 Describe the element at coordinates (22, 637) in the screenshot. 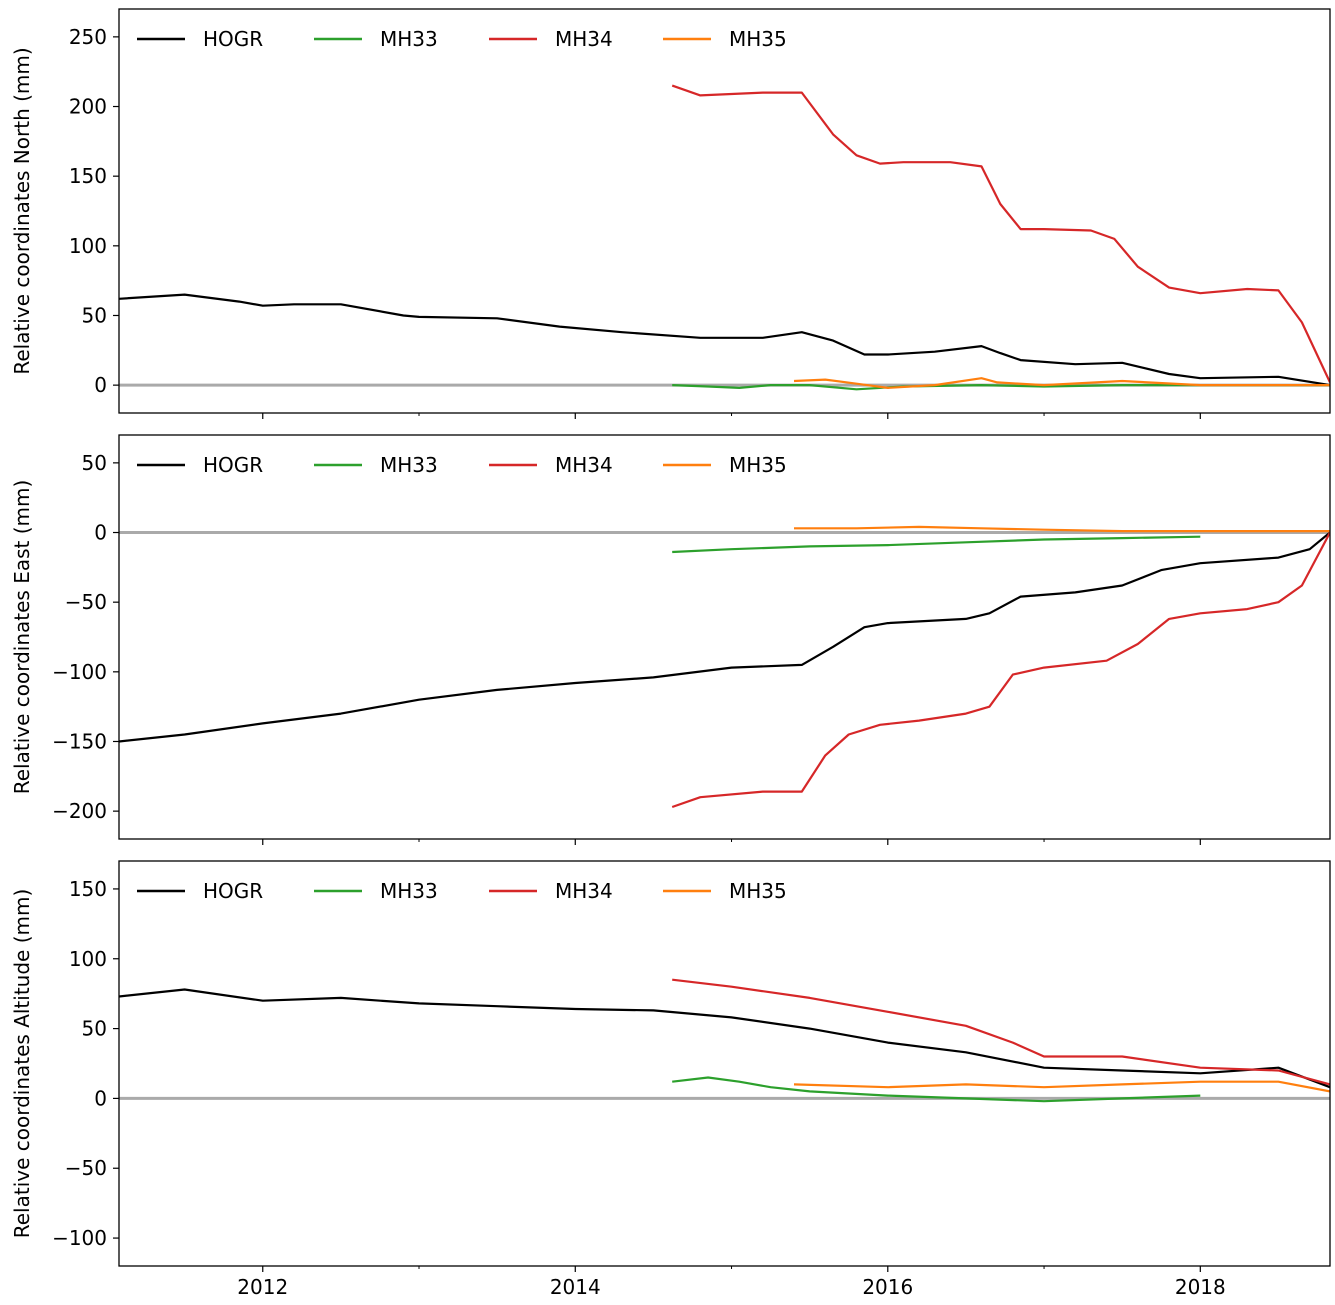

I see `y-axis-label: Relative coordinates East (mm)` at that location.